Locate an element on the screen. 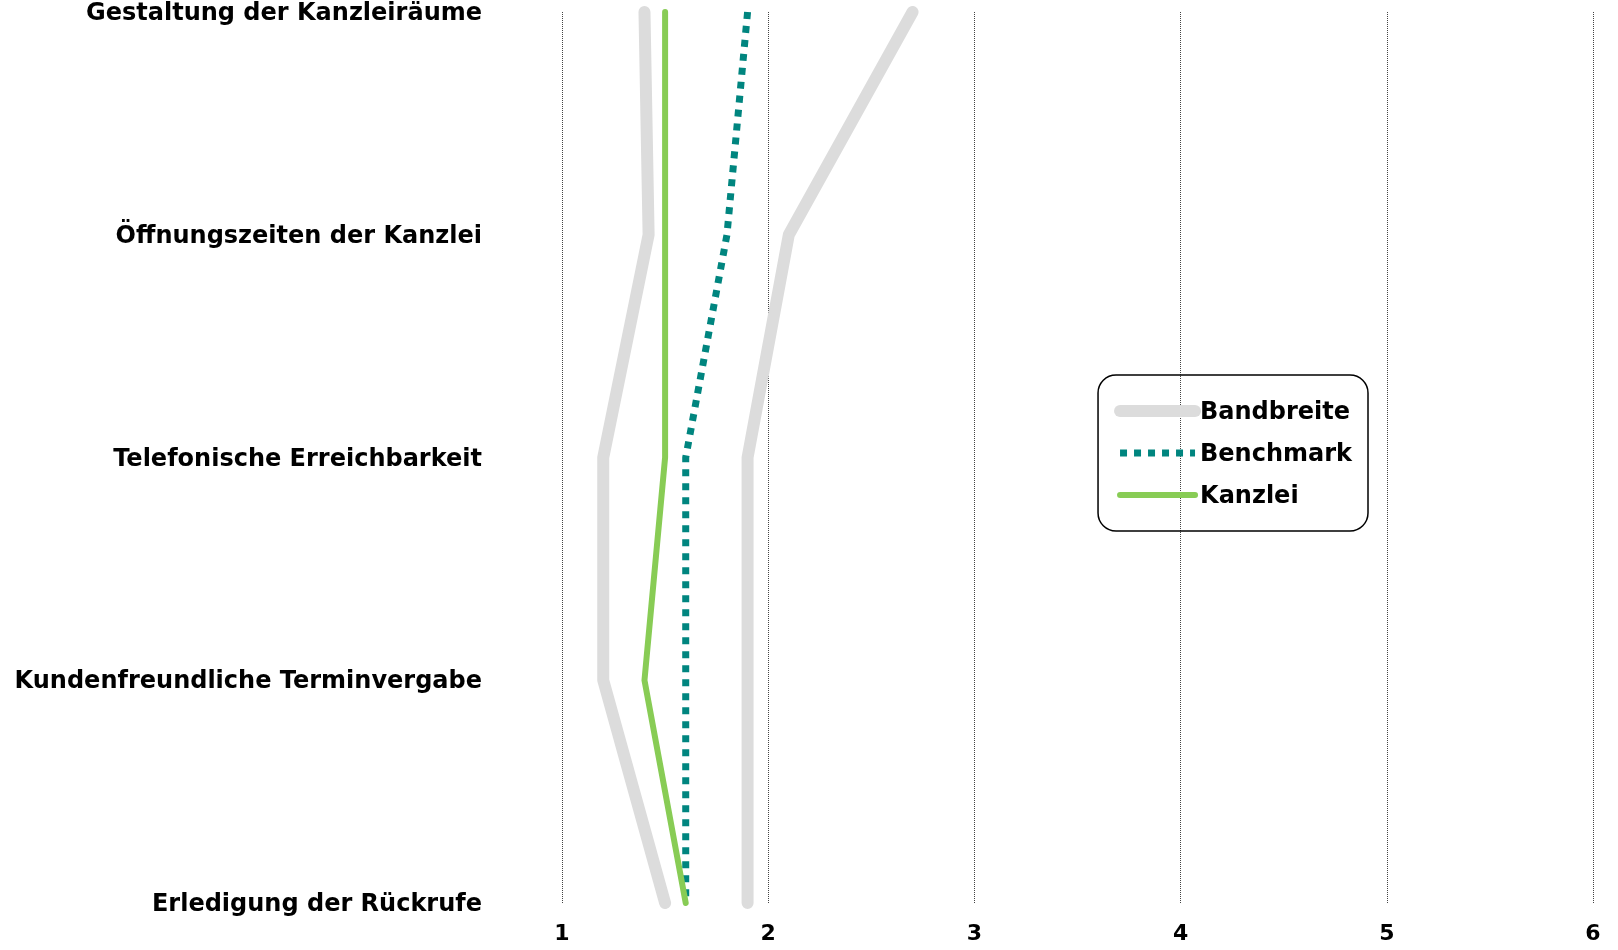  x-tick-label: 1 is located at coordinates (562, 932).